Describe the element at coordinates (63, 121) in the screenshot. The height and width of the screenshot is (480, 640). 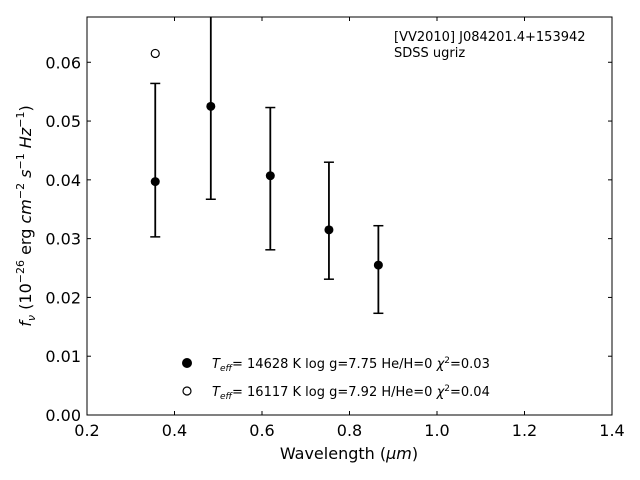
I see `y-tick-label: 0.05` at that location.